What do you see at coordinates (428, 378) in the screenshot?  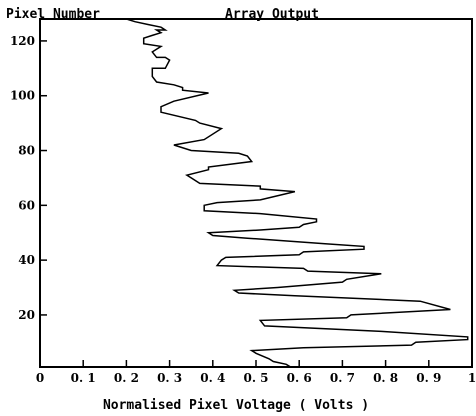 I see `x-tick-label: 0. 9` at bounding box center [428, 378].